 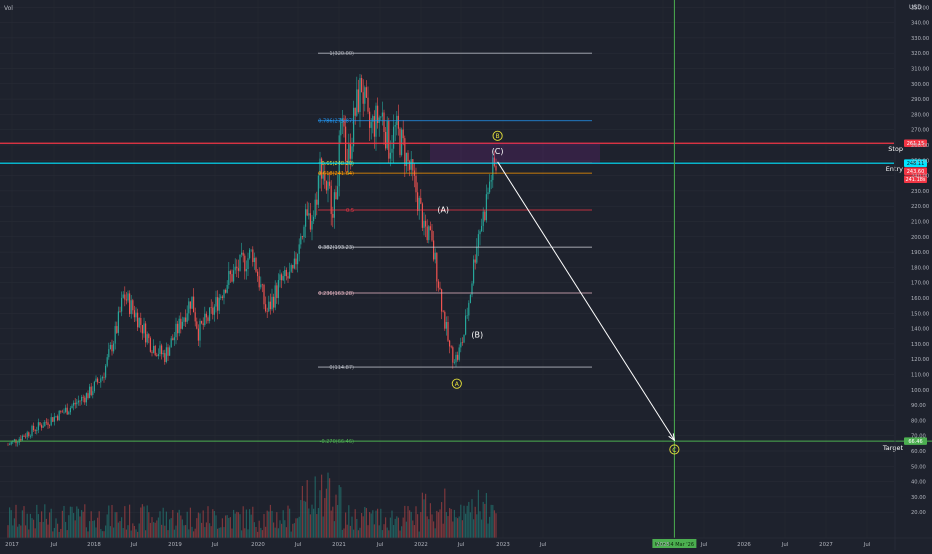 What do you see at coordinates (477, 335) in the screenshot?
I see `wave-label: (B)` at bounding box center [477, 335].